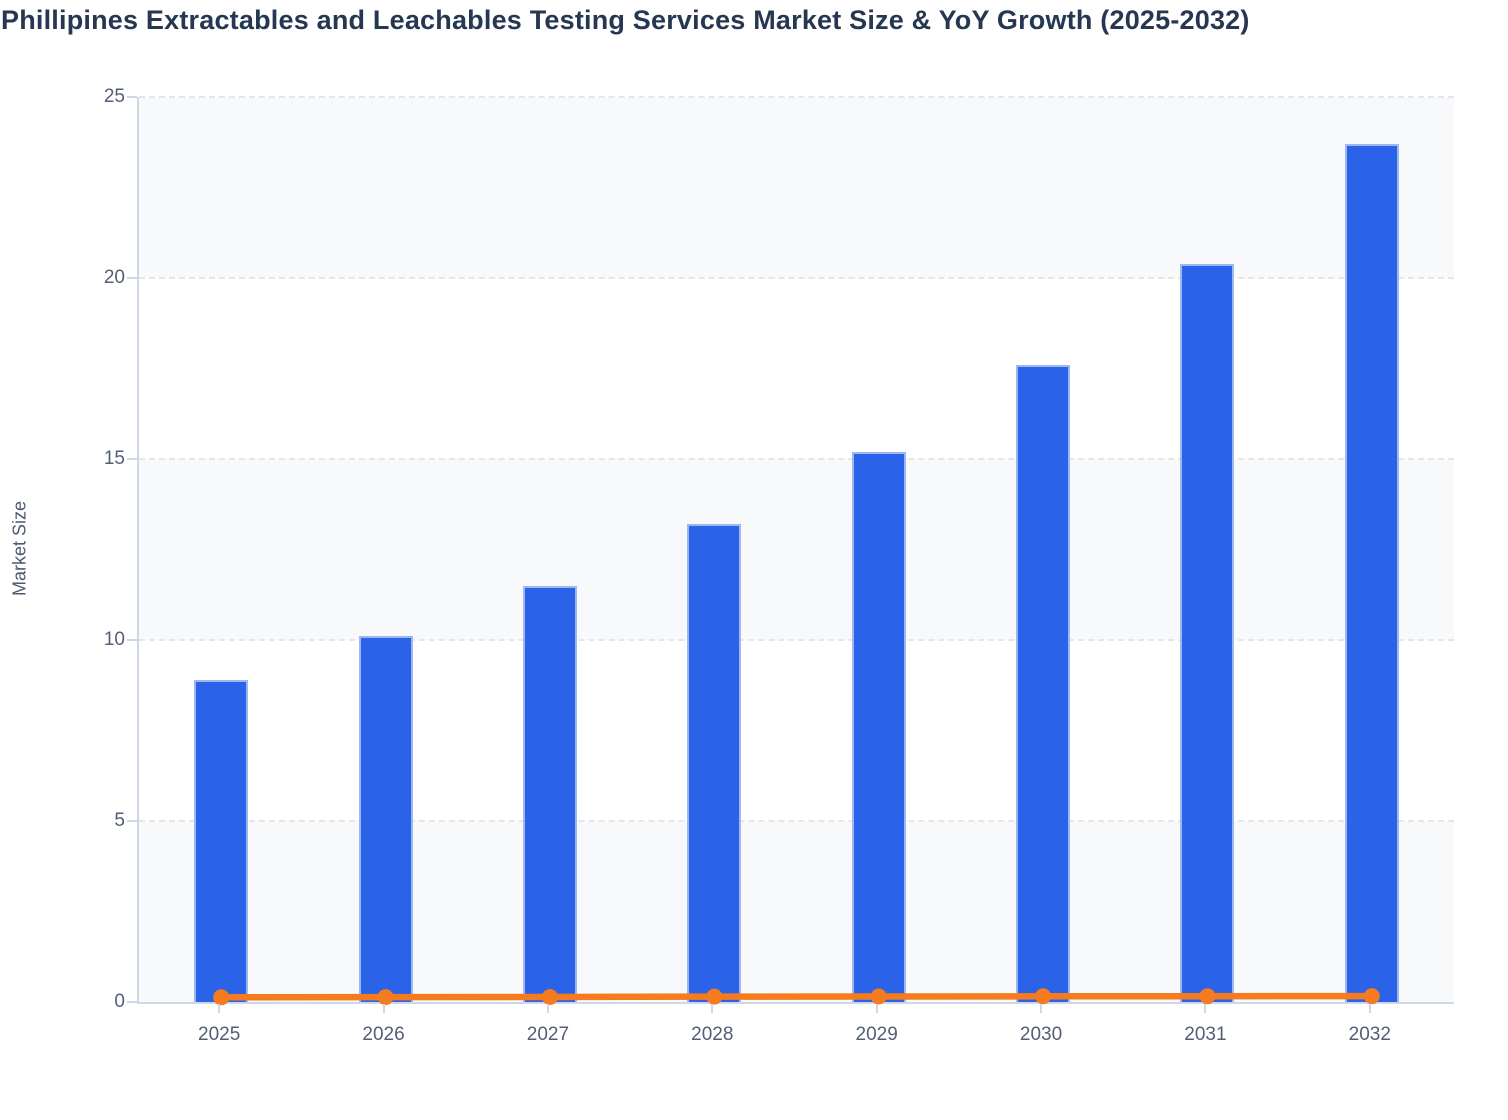 This screenshot has height=1120, width=1508. I want to click on yoy-marker-2025, so click(221, 997).